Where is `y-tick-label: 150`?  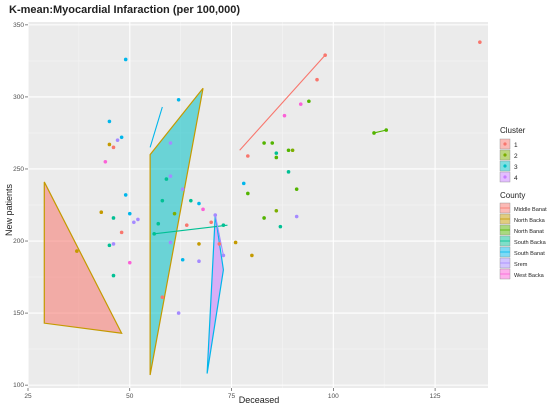
y-tick-label: 150 is located at coordinates (18, 313).